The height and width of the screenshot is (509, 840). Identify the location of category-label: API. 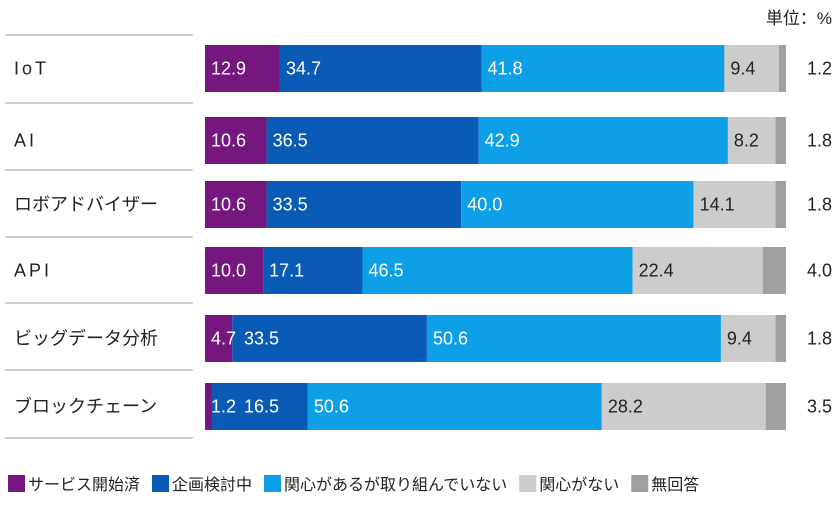
(33, 271).